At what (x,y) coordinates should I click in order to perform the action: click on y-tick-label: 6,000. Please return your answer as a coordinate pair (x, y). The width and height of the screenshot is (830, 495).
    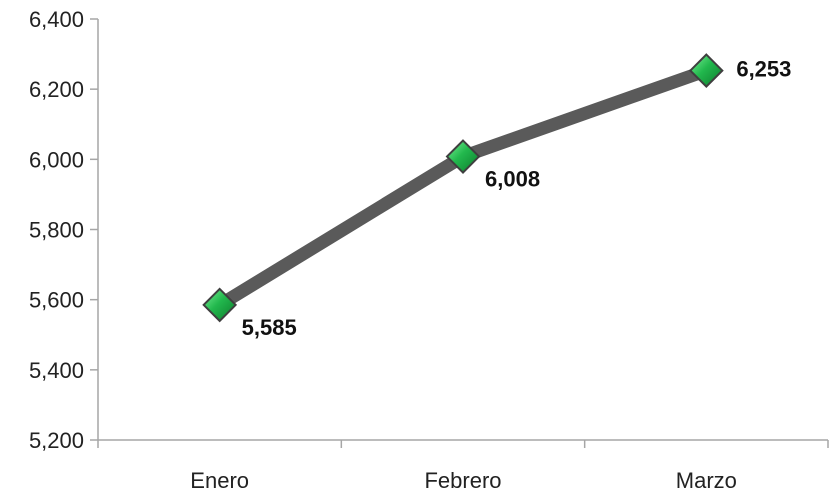
    Looking at the image, I should click on (56, 159).